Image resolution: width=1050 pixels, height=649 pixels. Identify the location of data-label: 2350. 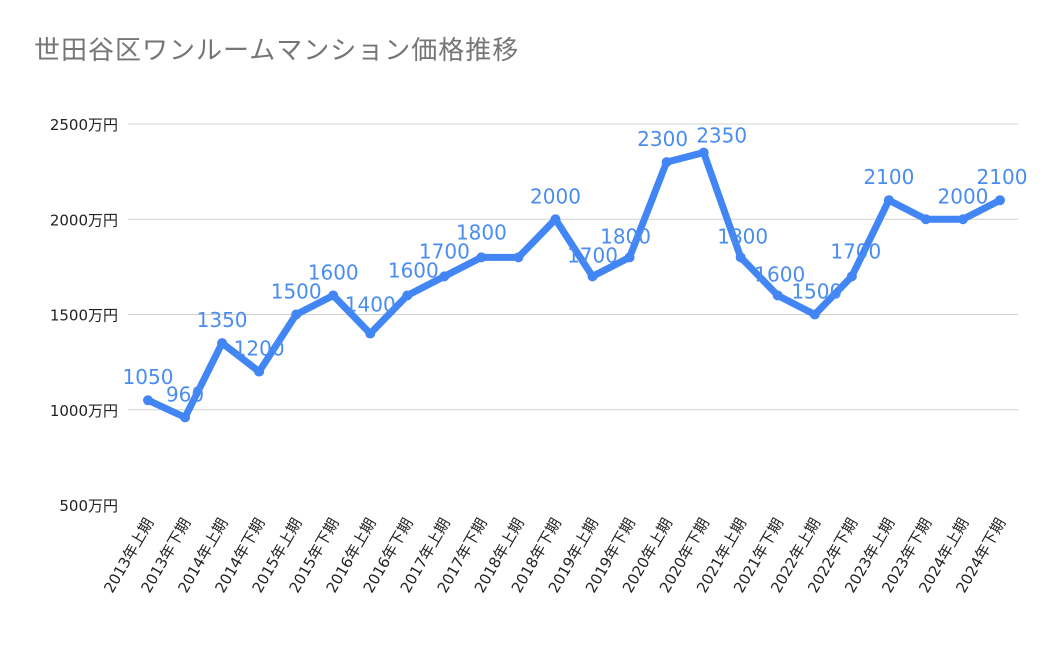
(721, 136).